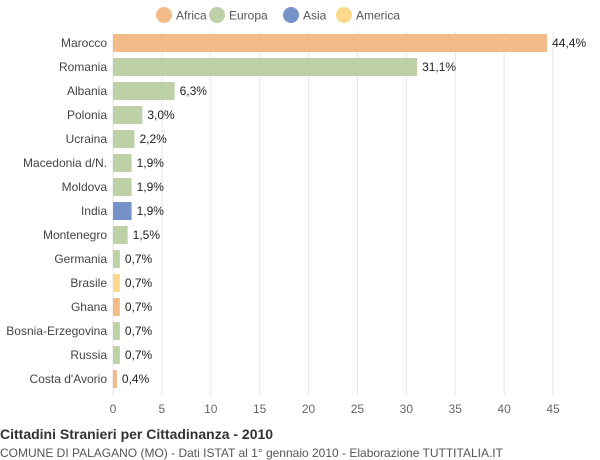  Describe the element at coordinates (136, 379) in the screenshot. I see `value-label-costa-d-avorio: 0,4%` at that location.